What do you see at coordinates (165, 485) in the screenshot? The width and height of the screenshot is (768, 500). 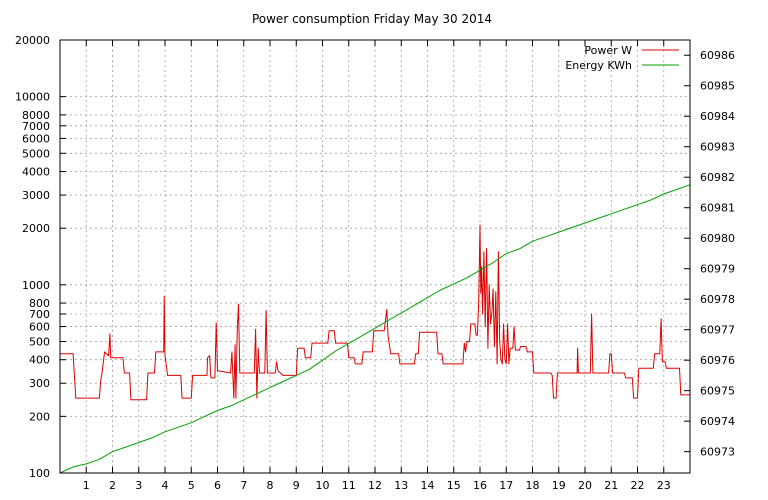 I see `x-tick-label: 4` at bounding box center [165, 485].